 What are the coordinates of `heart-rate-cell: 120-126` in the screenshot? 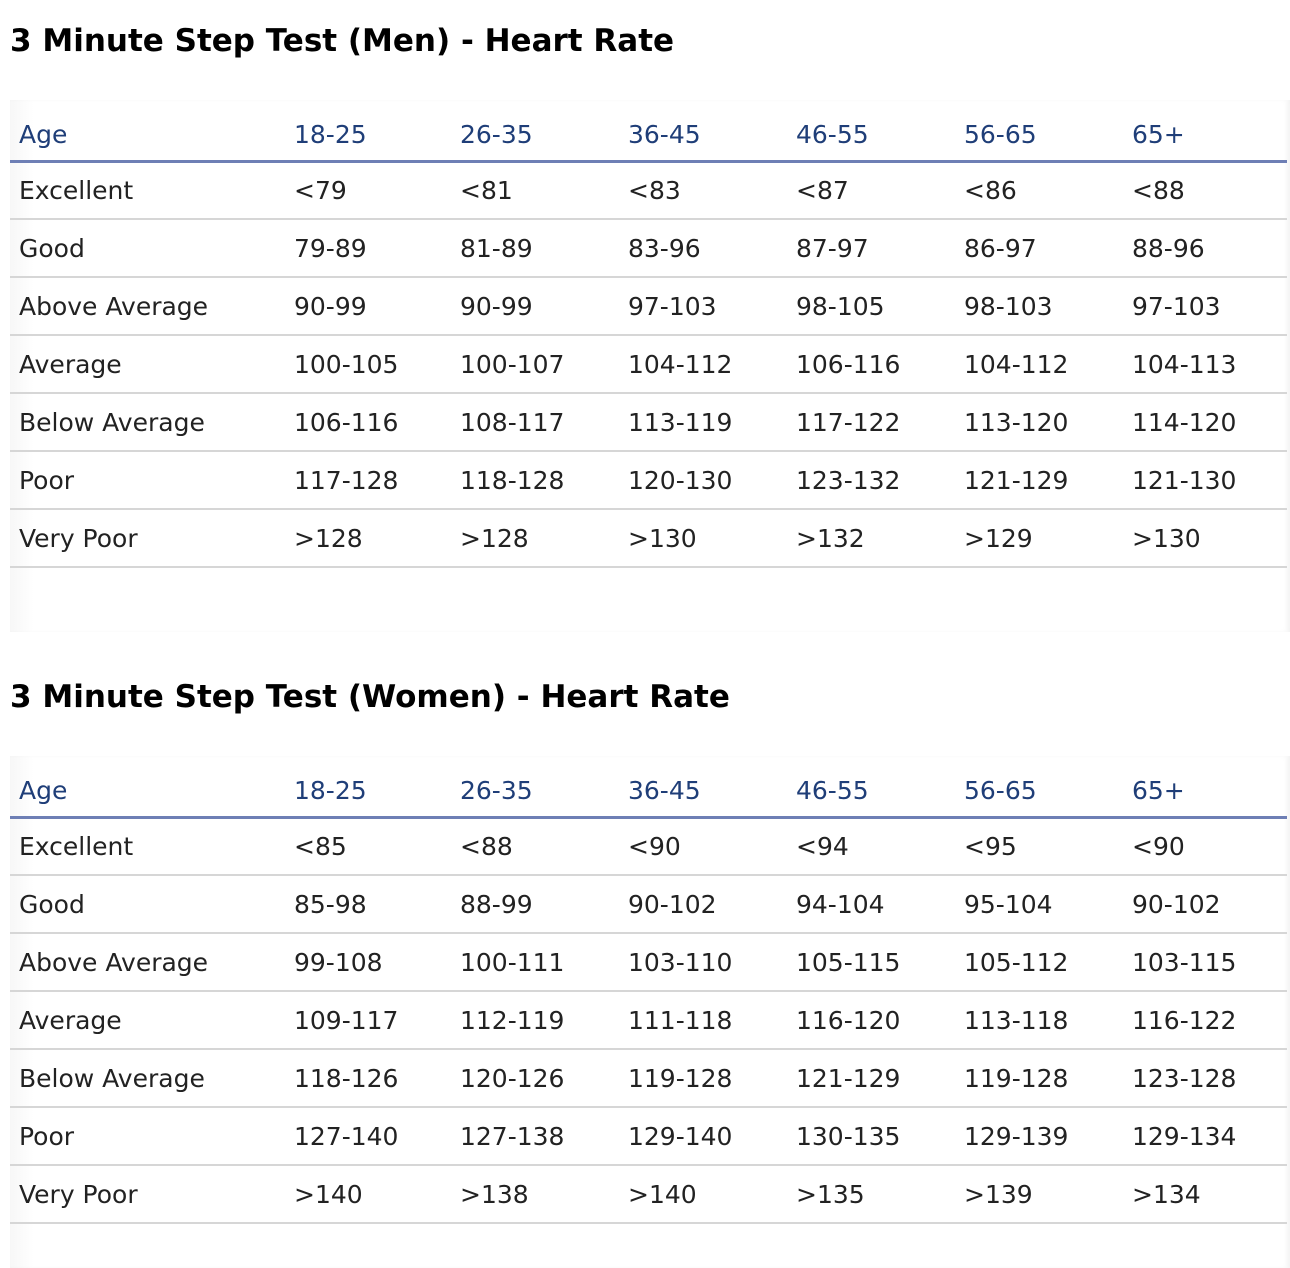 It's located at (534, 1078).